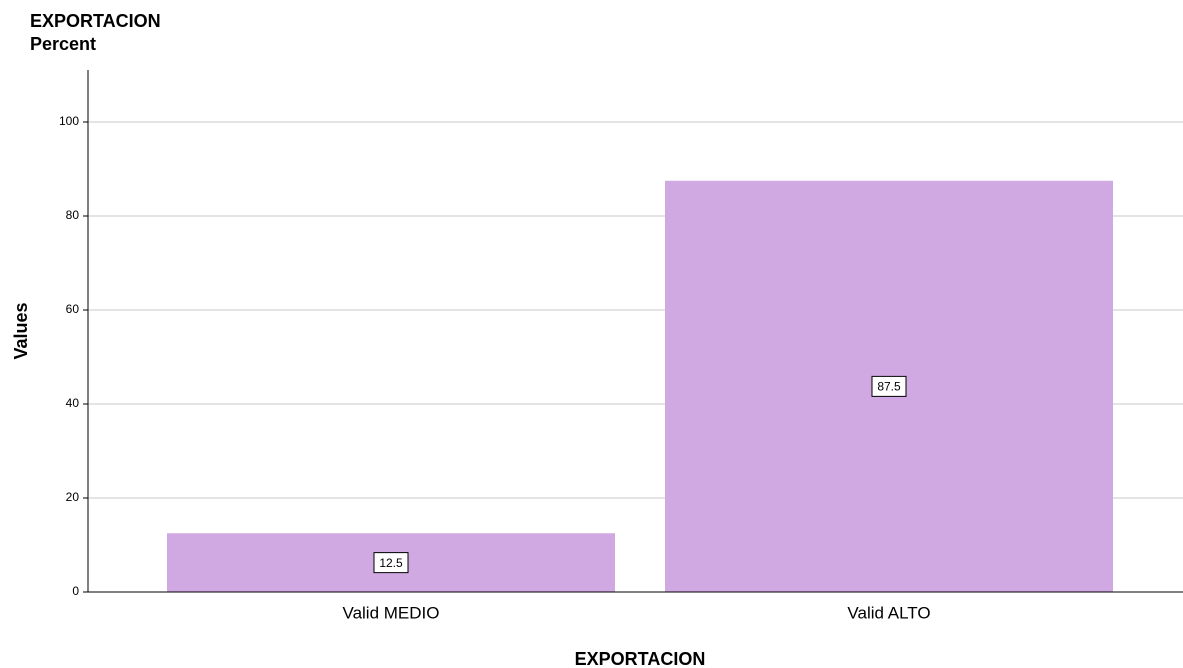  I want to click on x-tick-label: Valid ALTO, so click(888, 612).